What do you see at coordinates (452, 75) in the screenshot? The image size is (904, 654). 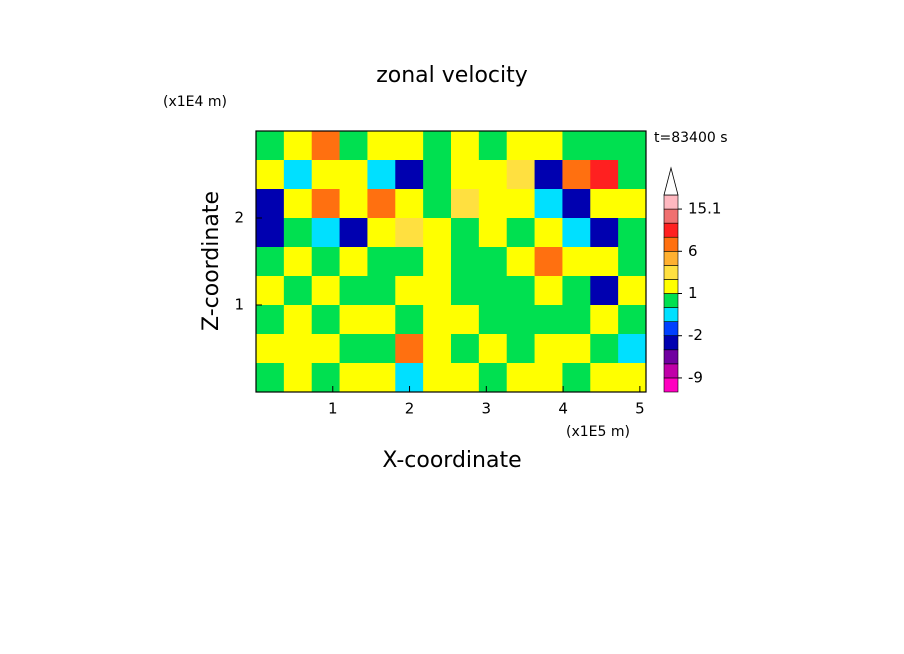 I see `chart-title: zonal velocity` at bounding box center [452, 75].